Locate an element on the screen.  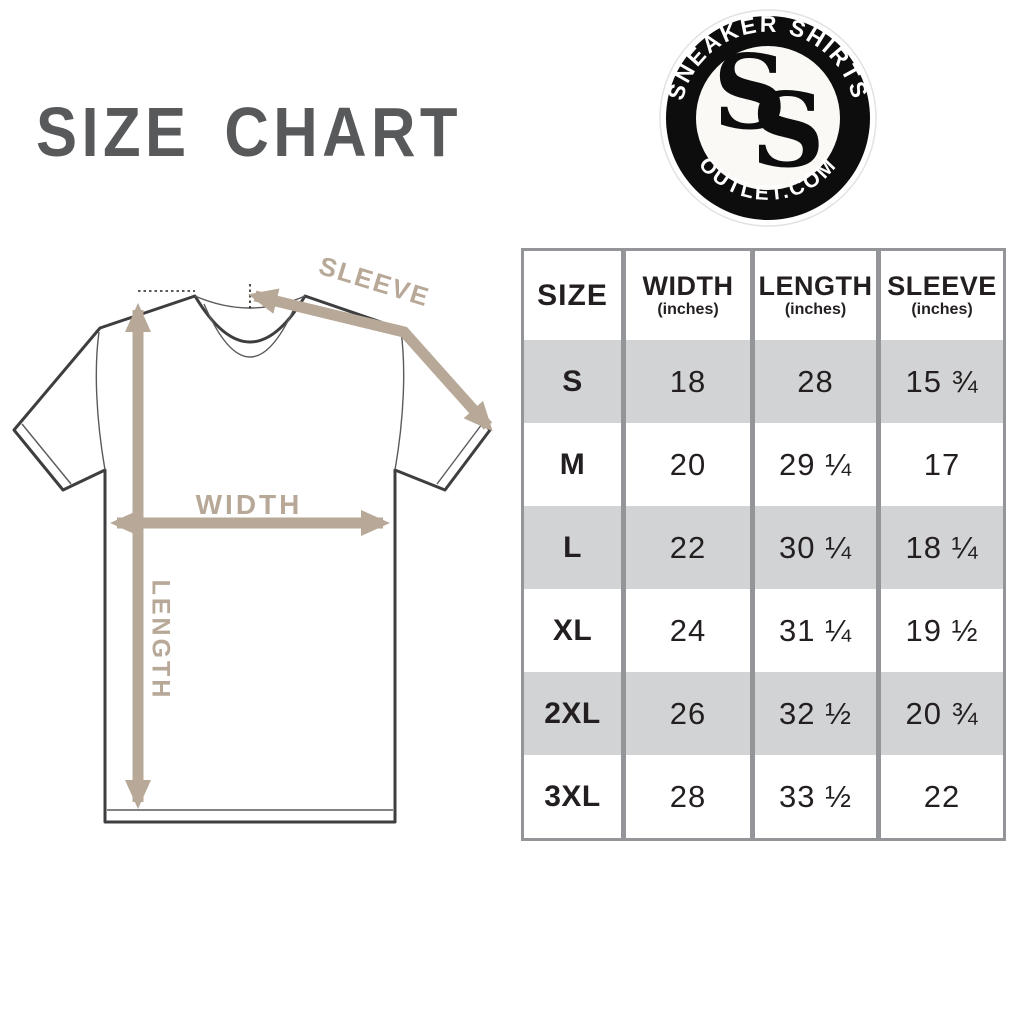
width-cell: 18 is located at coordinates (688, 381).